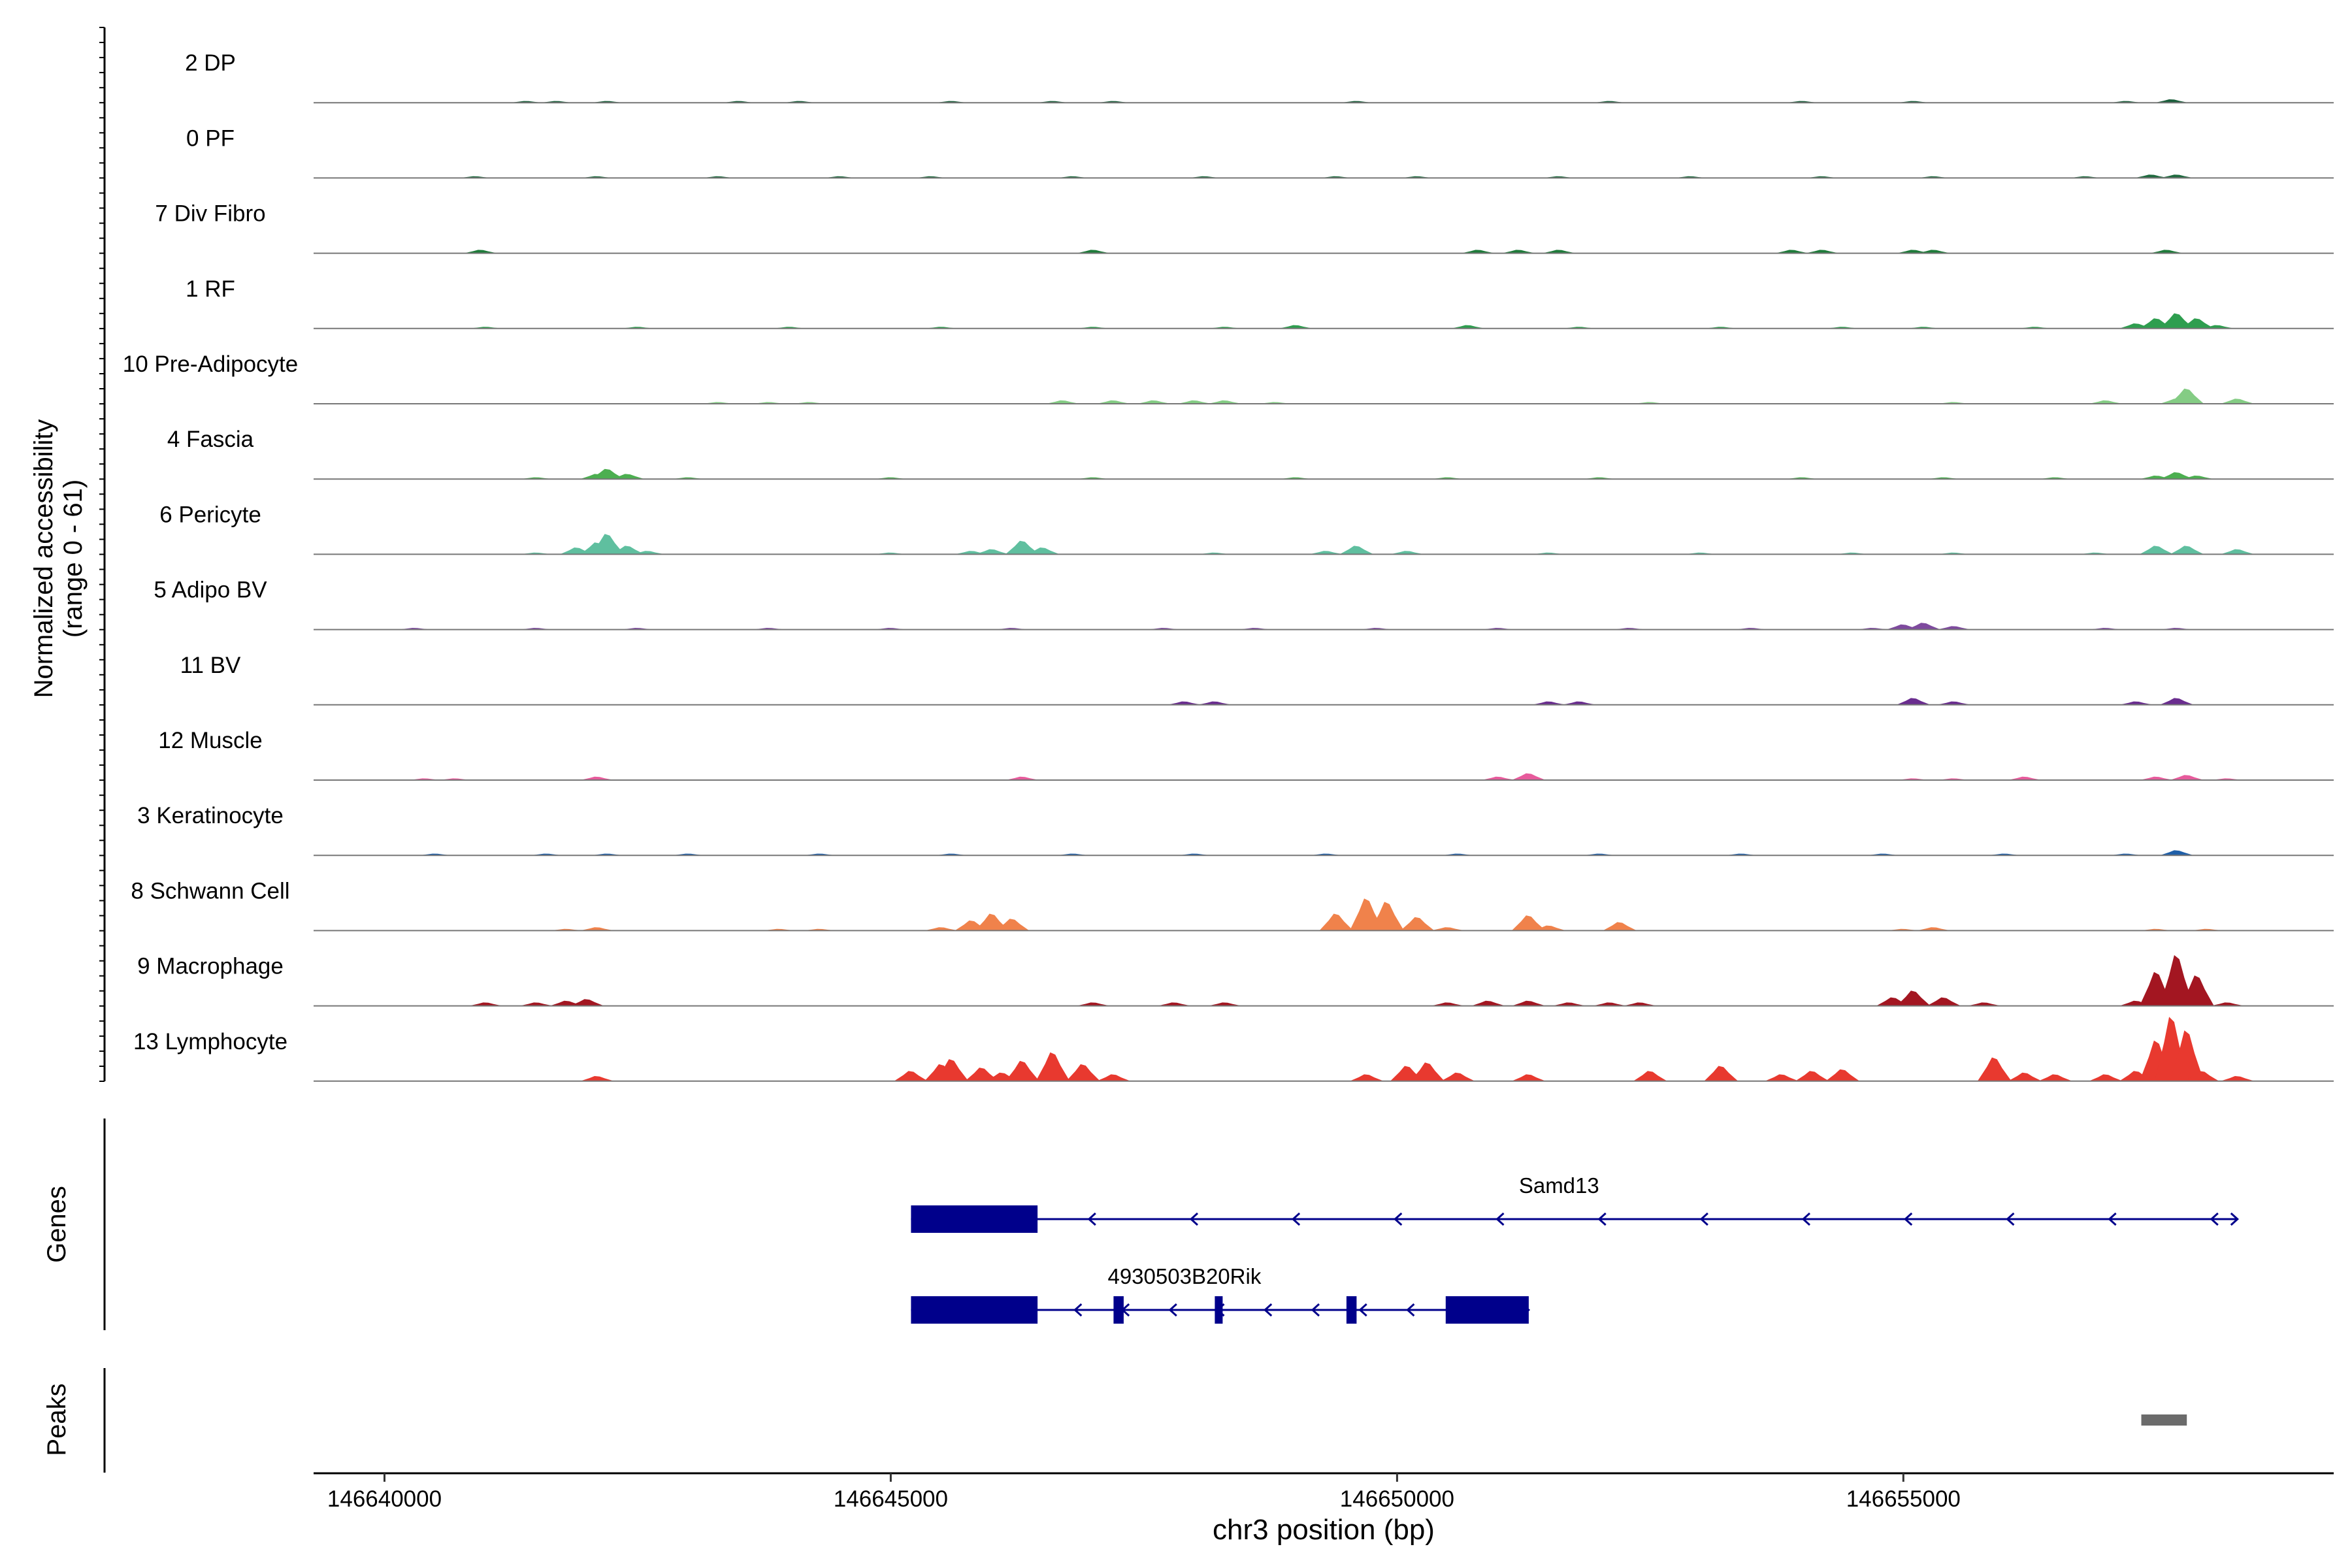 The image size is (2352, 1568). What do you see at coordinates (56, 1419) in the screenshot?
I see `peaks-panel-label: Peaks` at bounding box center [56, 1419].